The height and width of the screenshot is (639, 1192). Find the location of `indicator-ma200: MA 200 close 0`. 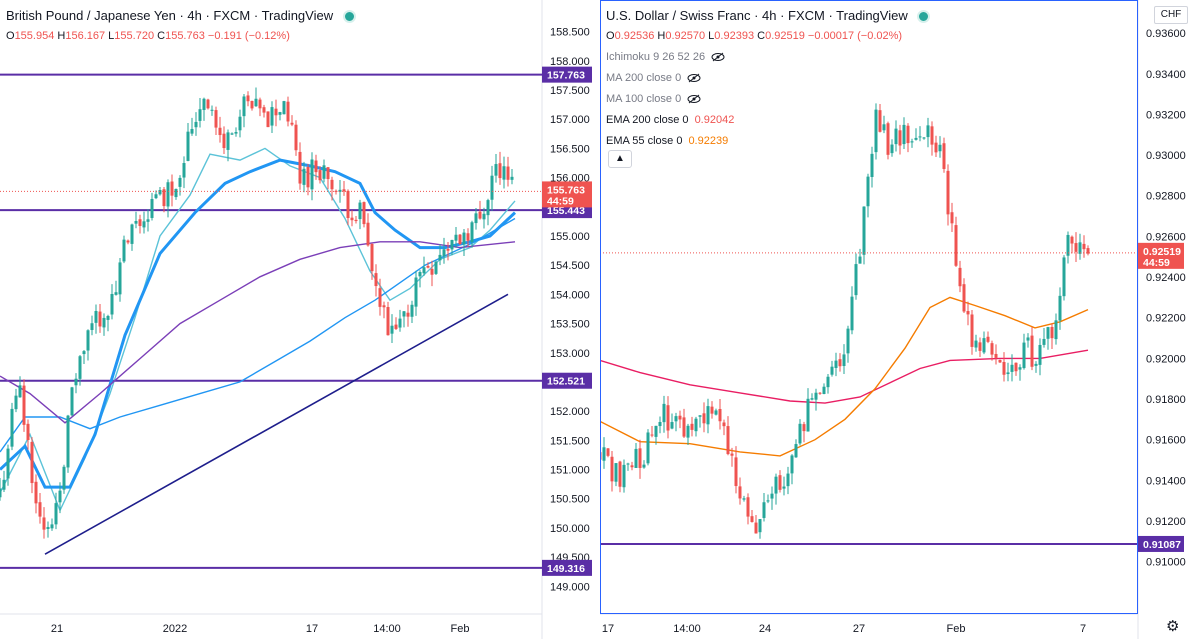

indicator-ma200: MA 200 close 0 is located at coordinates (768, 77).